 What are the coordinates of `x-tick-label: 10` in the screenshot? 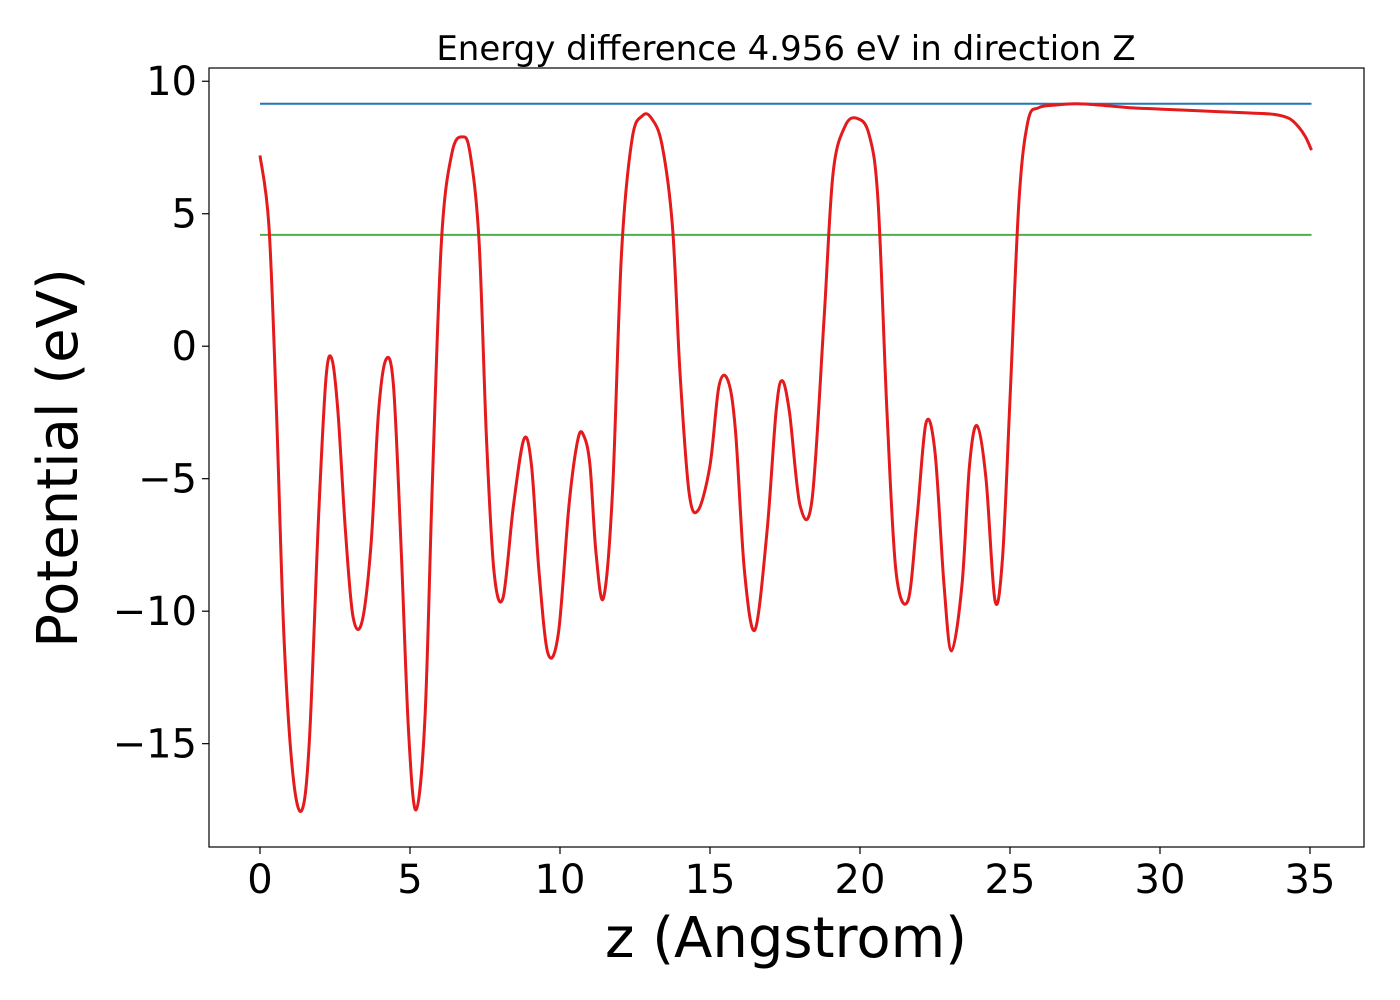 It's located at (560, 880).